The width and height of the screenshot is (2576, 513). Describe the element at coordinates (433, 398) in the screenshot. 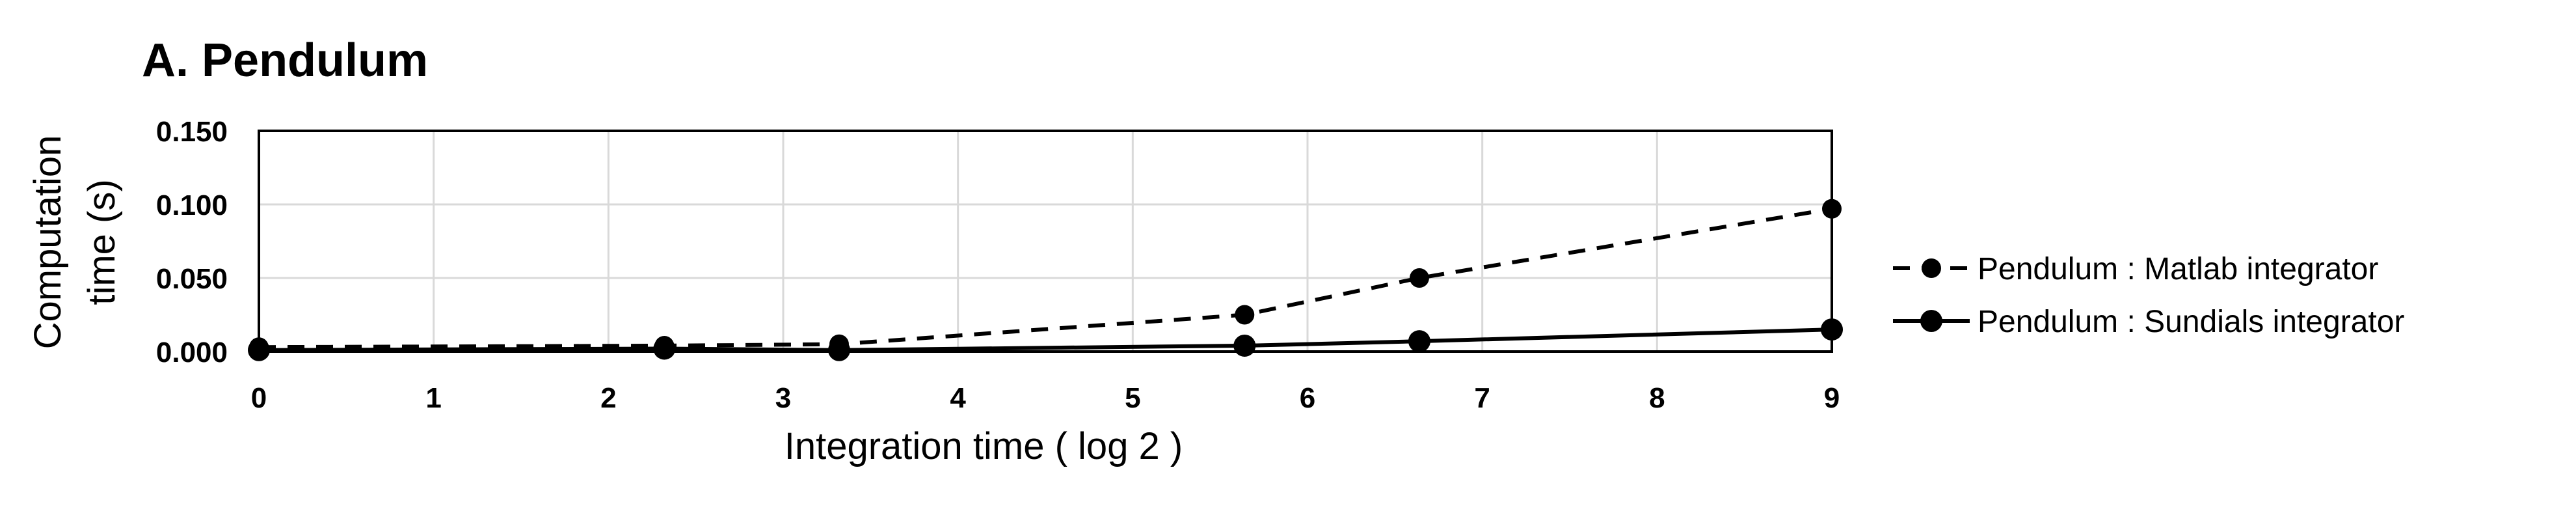

I see `x-tick-label: 1` at that location.